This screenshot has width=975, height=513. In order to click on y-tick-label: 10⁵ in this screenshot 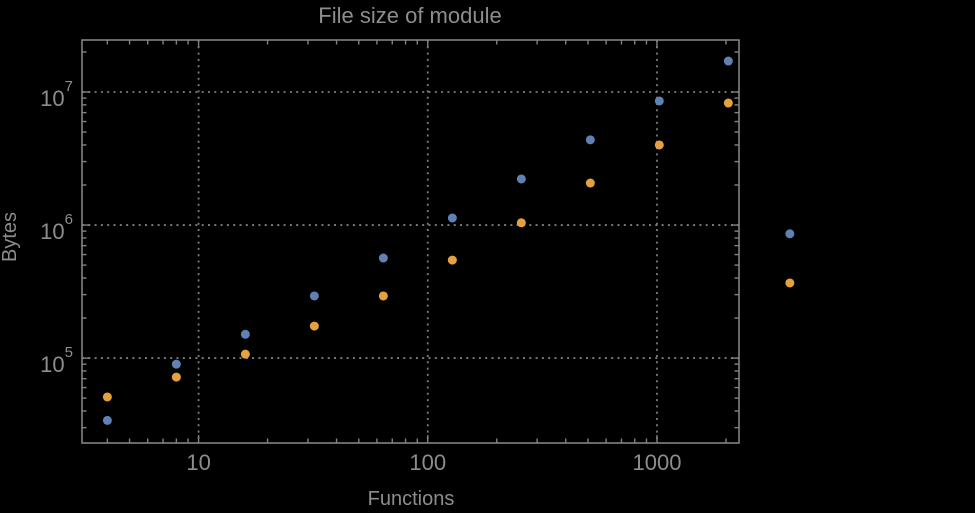, I will do `click(56, 360)`.